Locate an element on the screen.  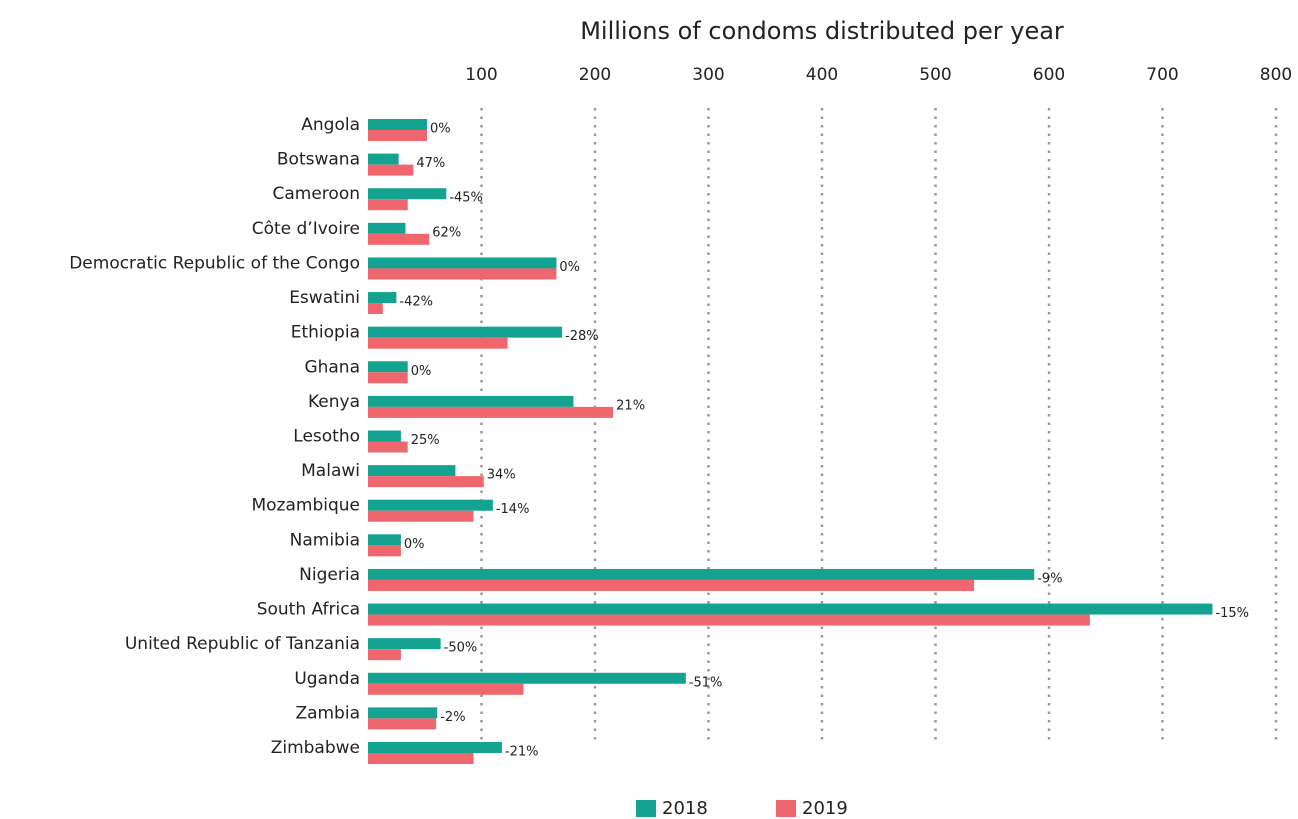
y-tick-label: South Africa is located at coordinates (308, 610).